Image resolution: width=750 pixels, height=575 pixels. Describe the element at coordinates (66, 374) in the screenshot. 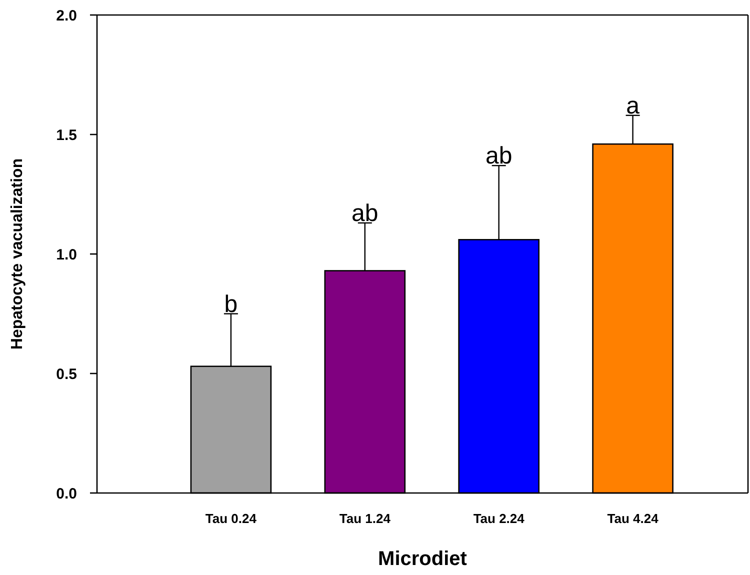

I see `y-tick-label: 0.5` at that location.